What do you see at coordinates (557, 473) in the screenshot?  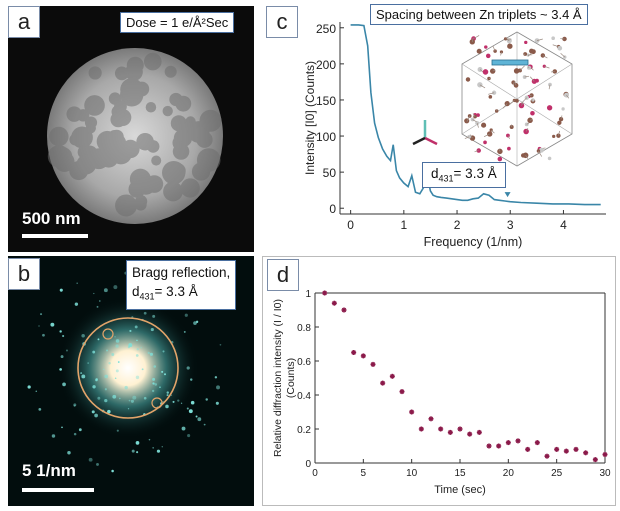 I see `x-tick-label: 25` at bounding box center [557, 473].